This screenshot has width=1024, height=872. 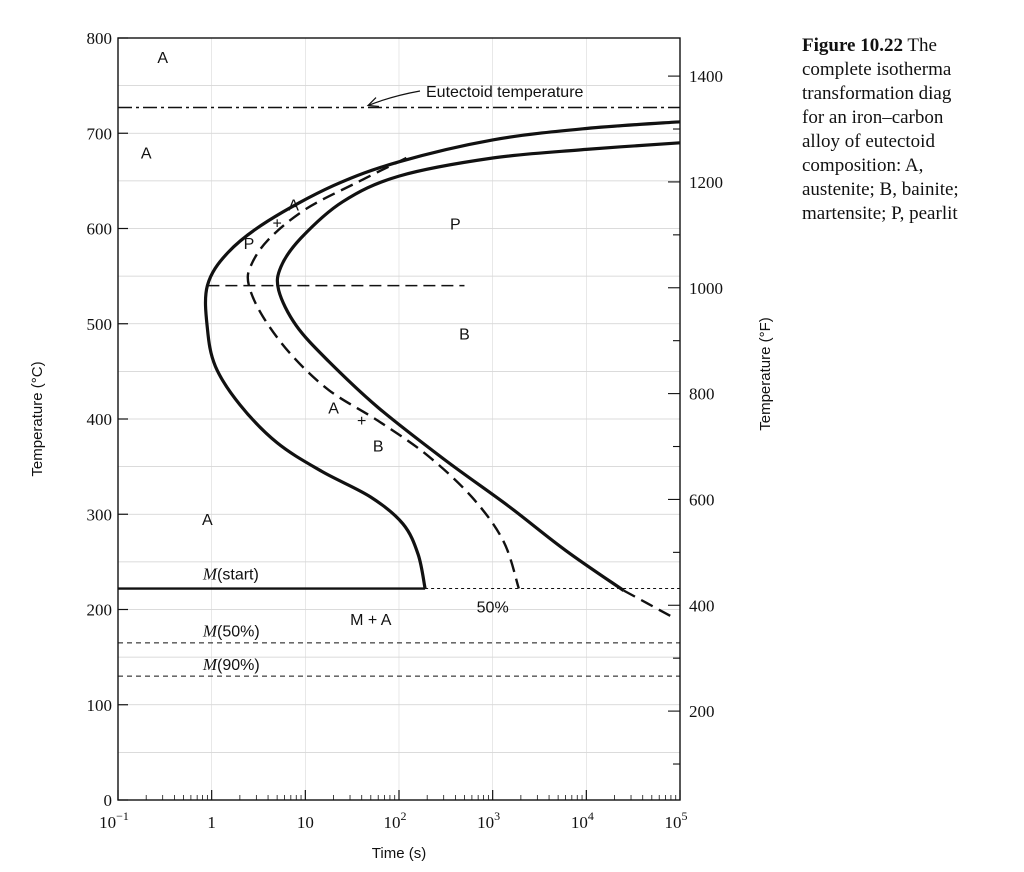 I want to click on x-tick-exponent: −1, so click(x=122, y=816).